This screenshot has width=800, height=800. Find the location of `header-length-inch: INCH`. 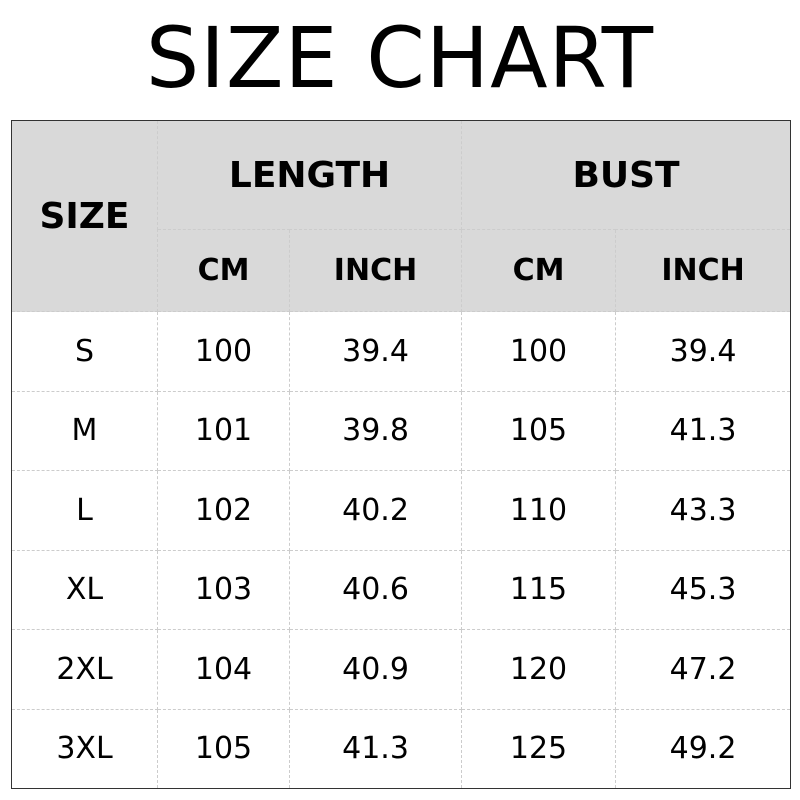

header-length-inch: INCH is located at coordinates (375, 270).